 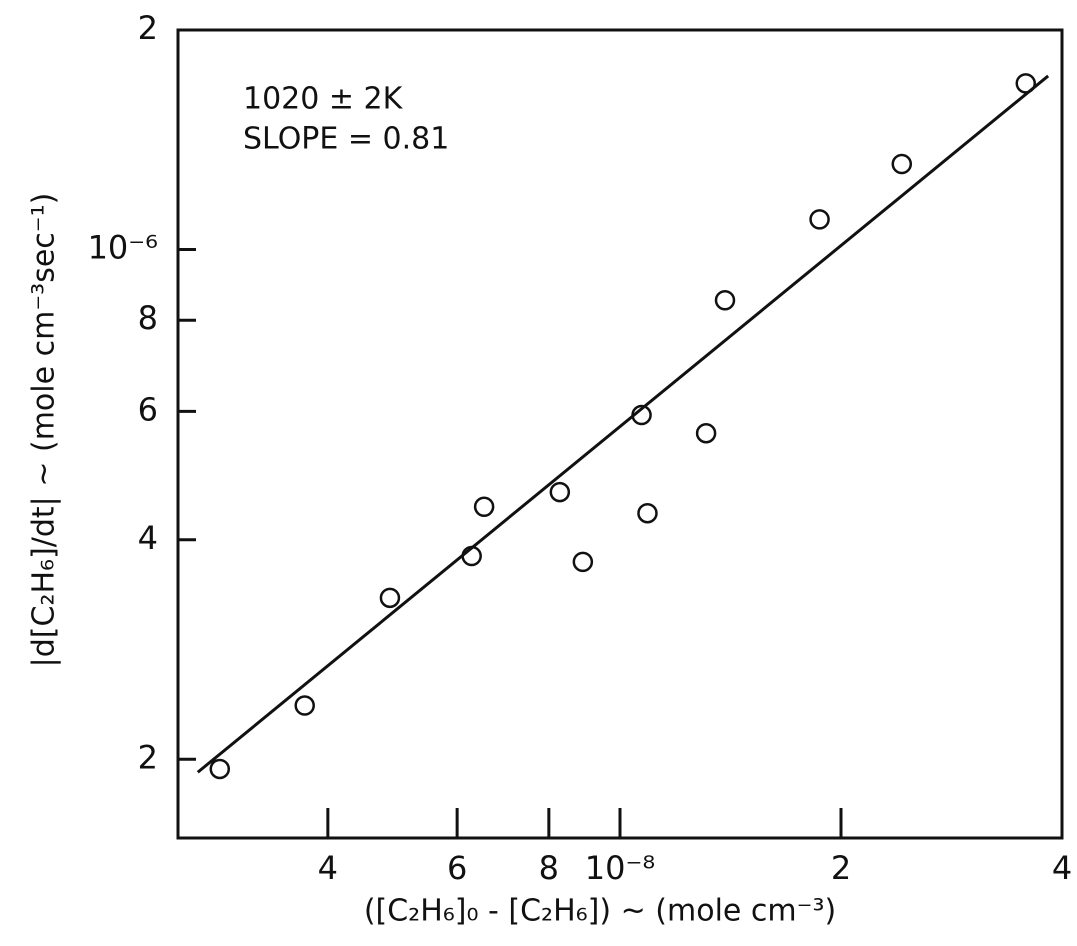 What do you see at coordinates (123, 248) in the screenshot?
I see `y-tick-label: 10⁻⁶` at bounding box center [123, 248].